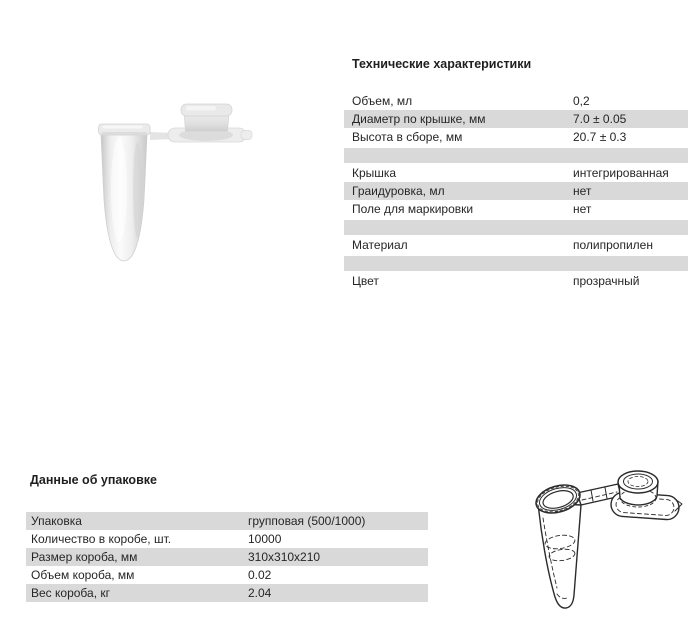 This screenshot has height=629, width=700. Describe the element at coordinates (382, 101) in the screenshot. I see `spec-label: Объем, мл` at that location.